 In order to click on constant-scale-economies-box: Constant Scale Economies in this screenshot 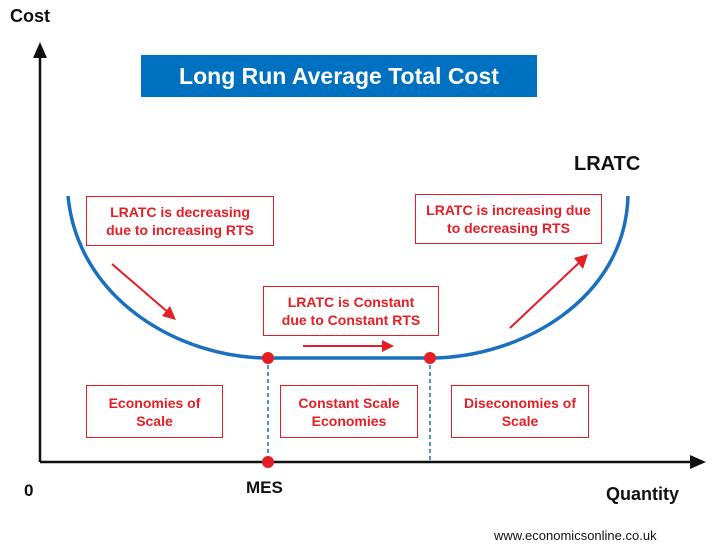, I will do `click(349, 411)`.